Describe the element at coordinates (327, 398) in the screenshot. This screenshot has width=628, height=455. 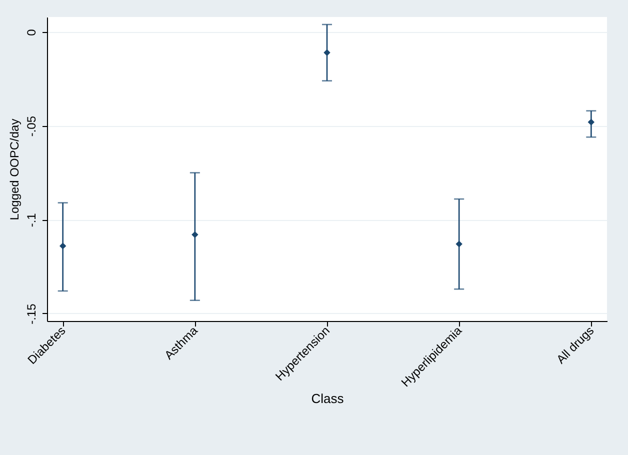
I see `x-axis-title: Class` at that location.